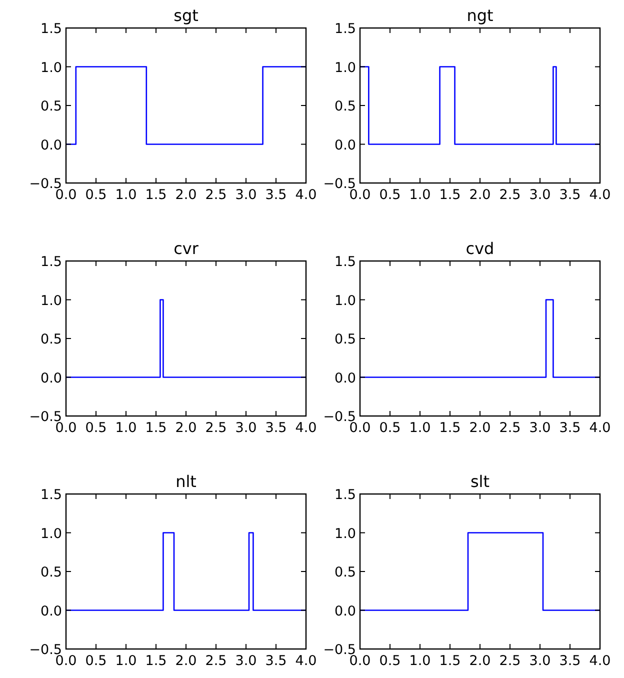  What do you see at coordinates (480, 481) in the screenshot?
I see `chart-title: slt` at bounding box center [480, 481].